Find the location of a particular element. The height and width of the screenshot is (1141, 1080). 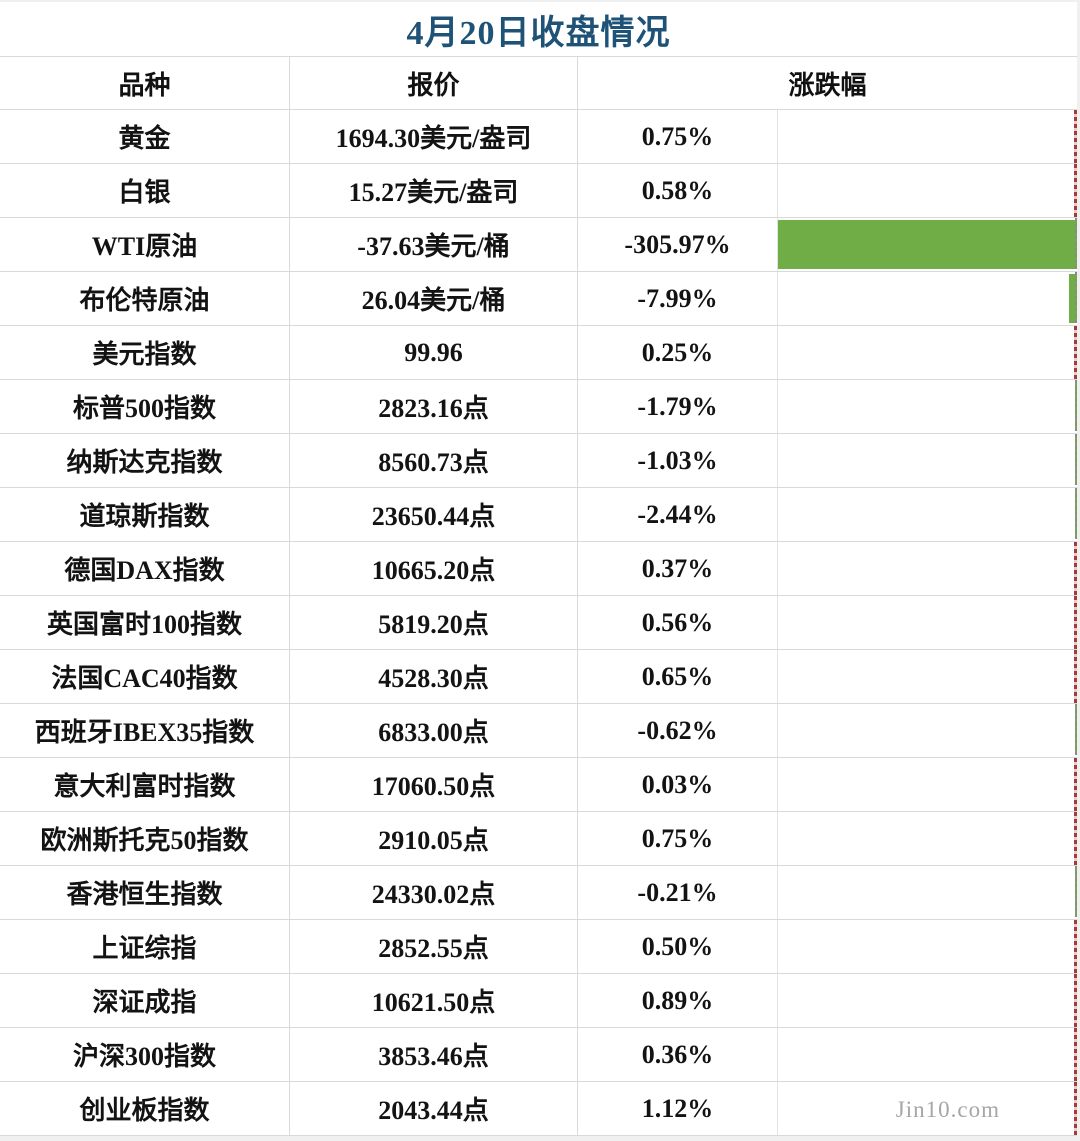

instrument-name-cell: 标普500指数 is located at coordinates (145, 406).